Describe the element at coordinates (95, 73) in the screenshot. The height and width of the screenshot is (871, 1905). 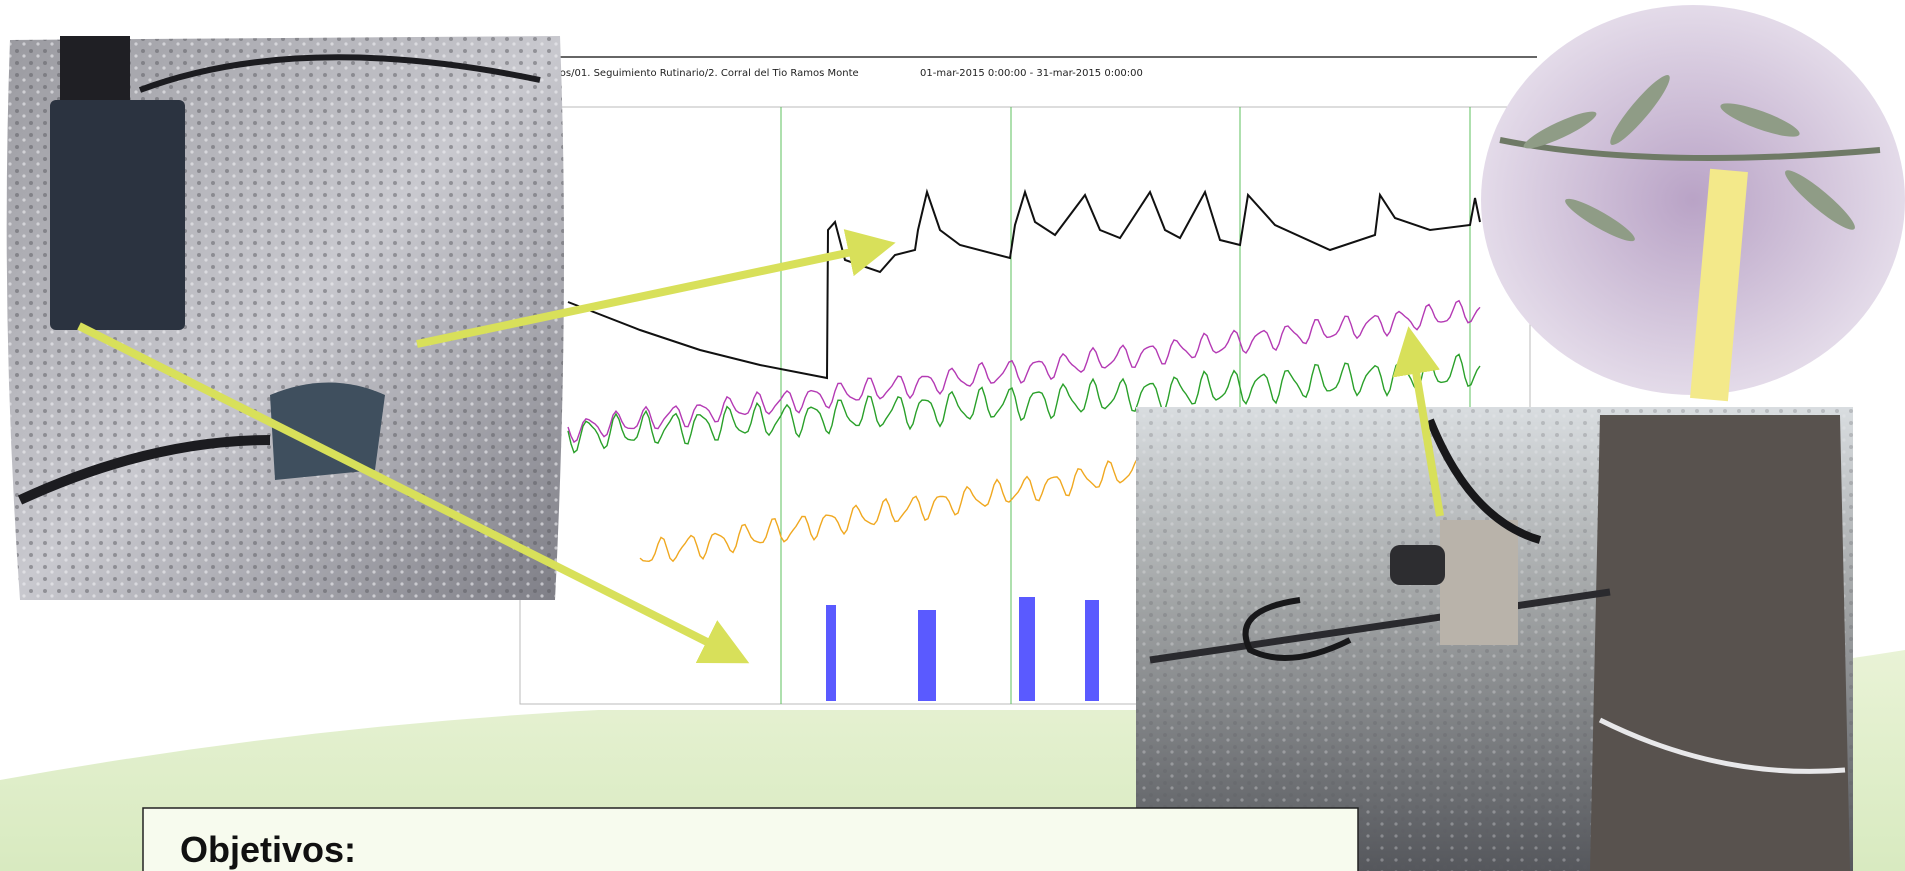
I see `photo-pole` at that location.